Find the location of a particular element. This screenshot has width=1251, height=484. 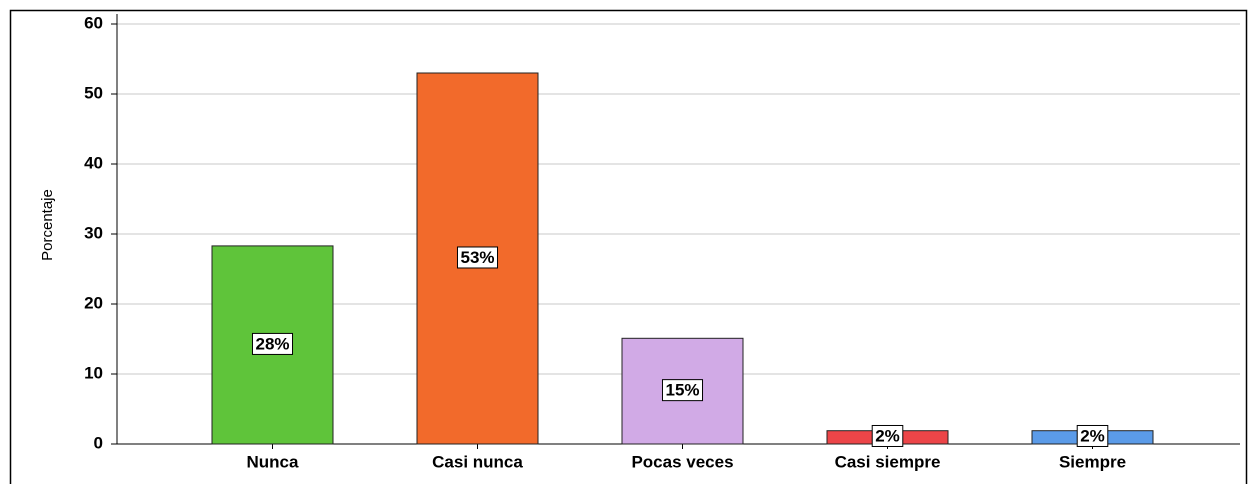

x-tick-label: Siempre is located at coordinates (1092, 461).